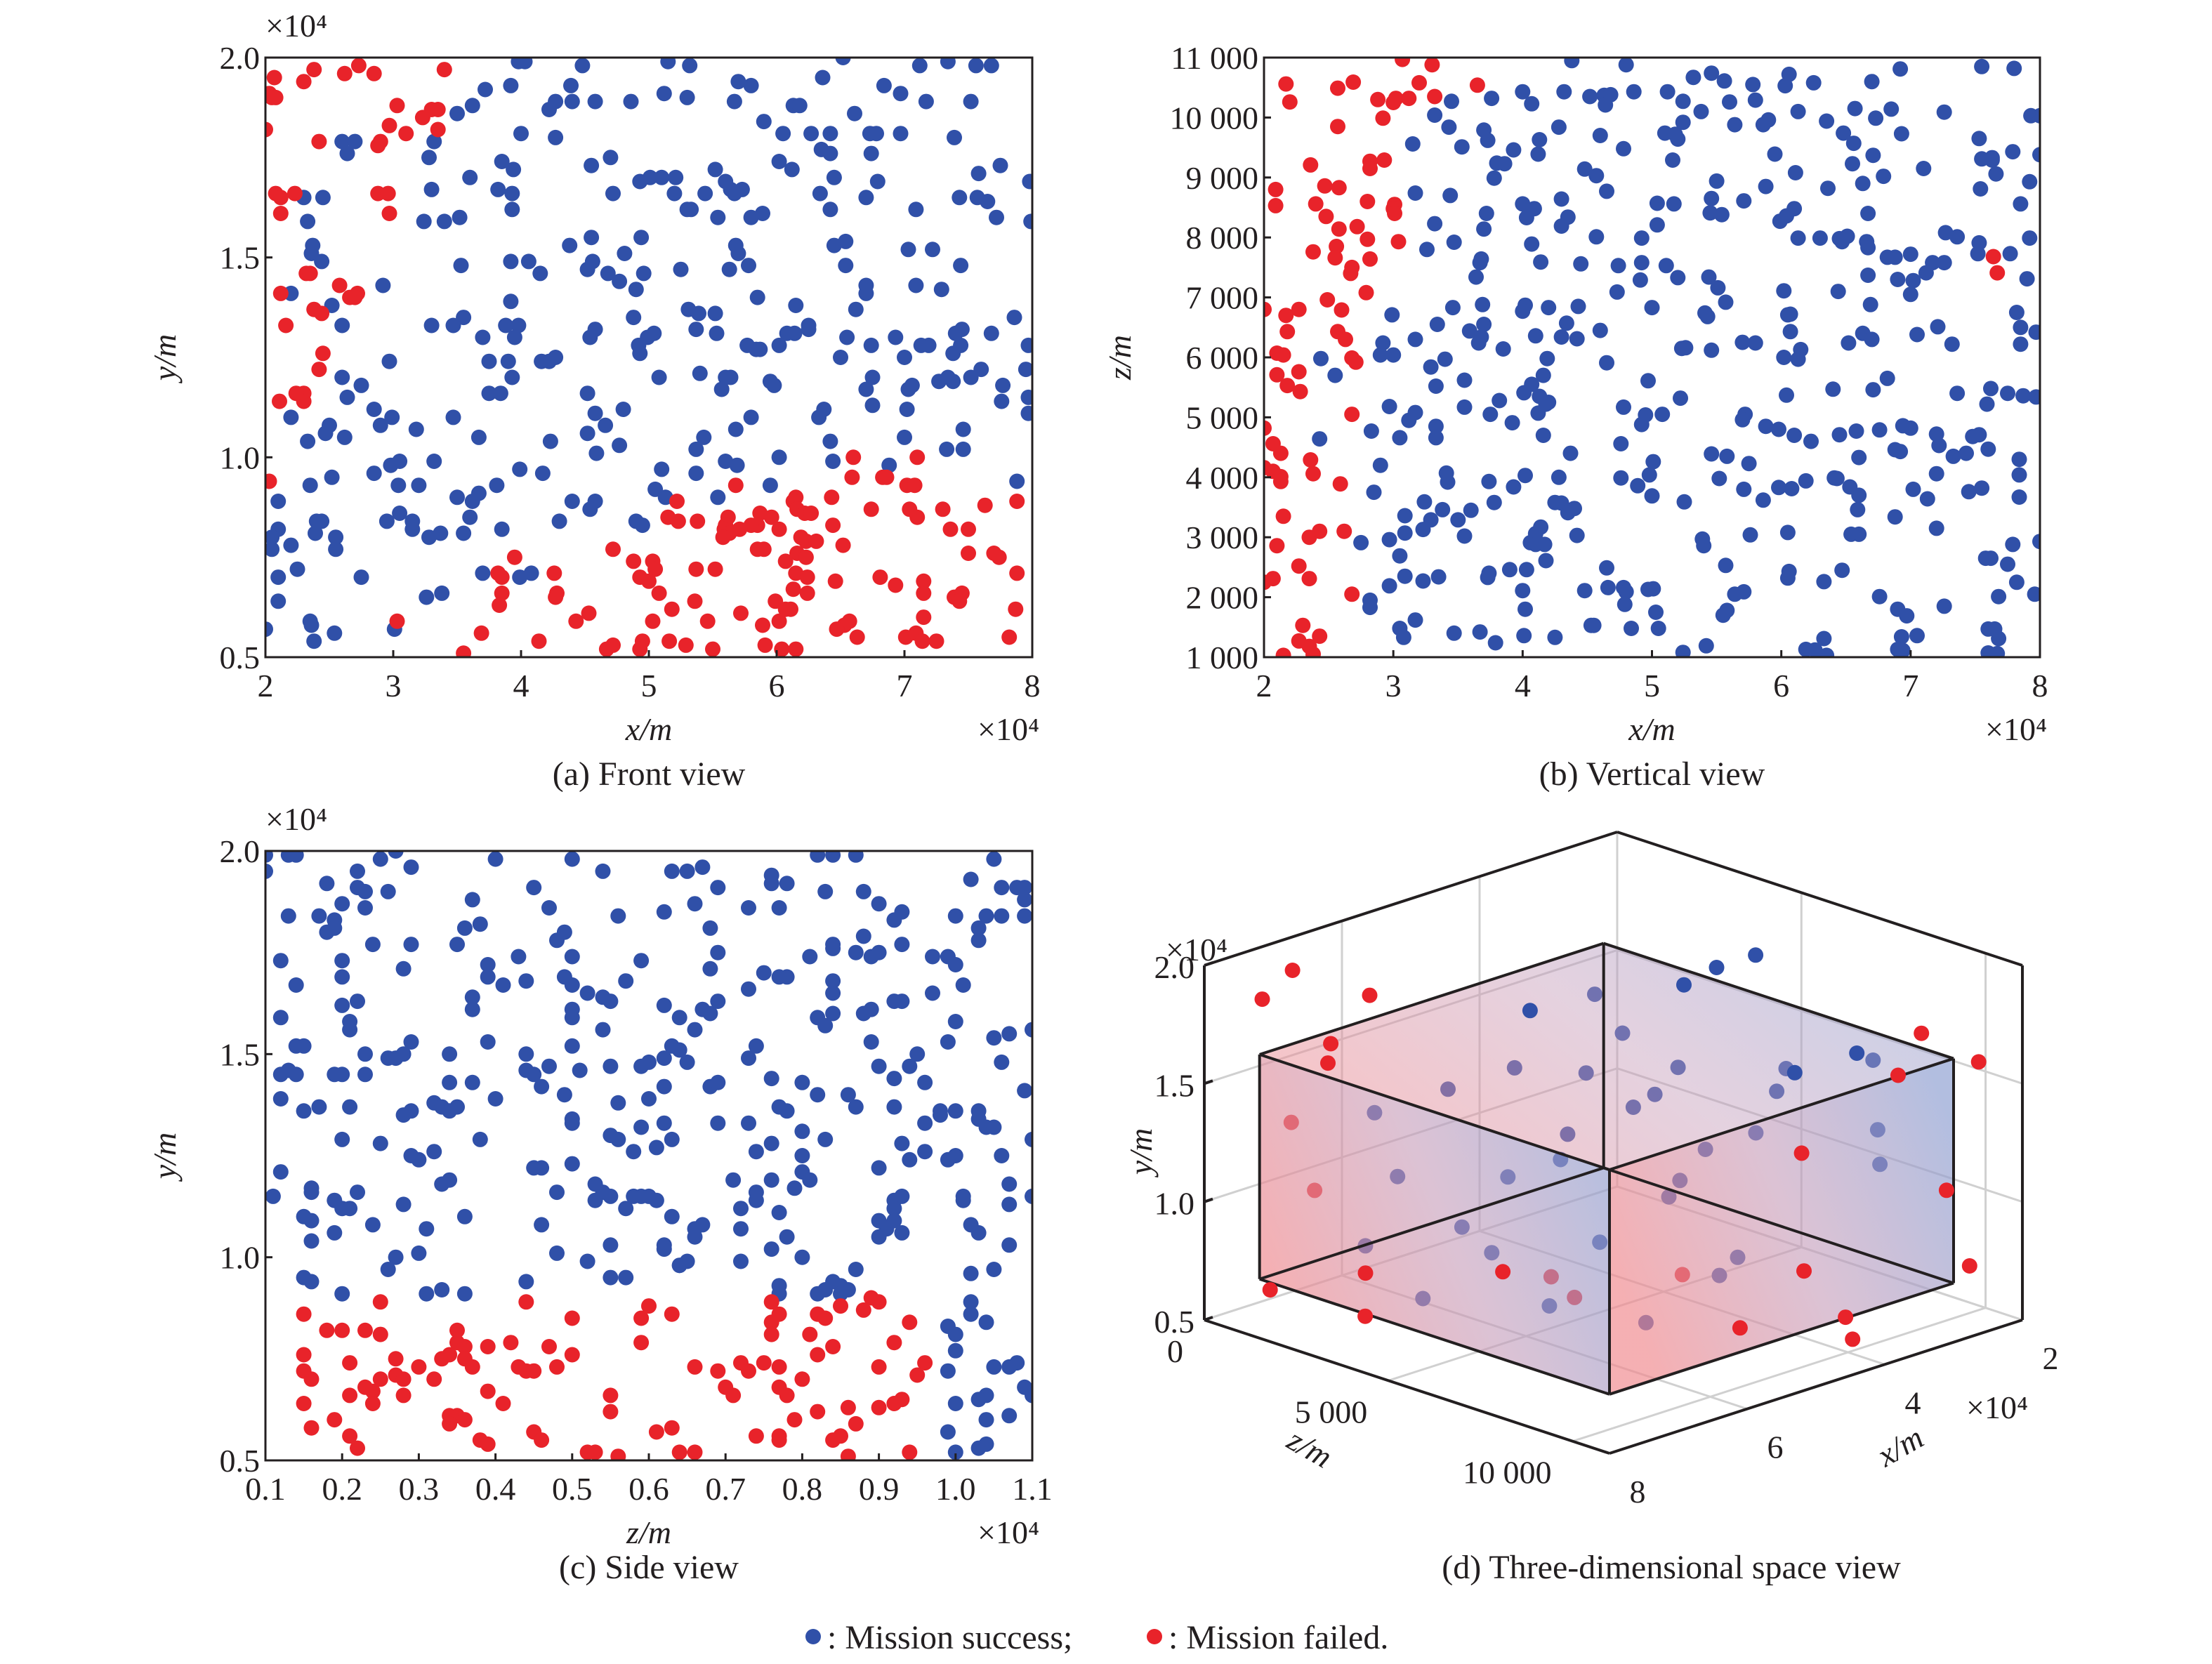  What do you see at coordinates (1154, 1637) in the screenshot?
I see `legend-failed-marker` at bounding box center [1154, 1637].